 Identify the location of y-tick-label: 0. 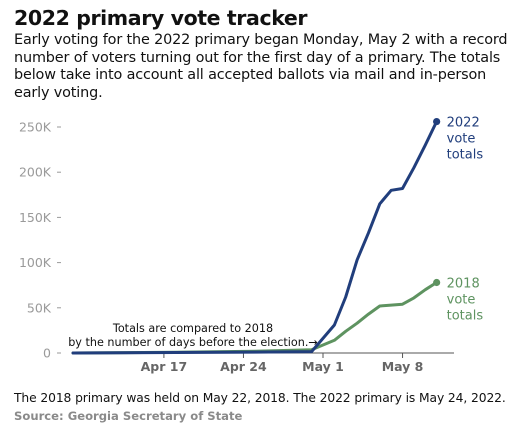
(47, 353).